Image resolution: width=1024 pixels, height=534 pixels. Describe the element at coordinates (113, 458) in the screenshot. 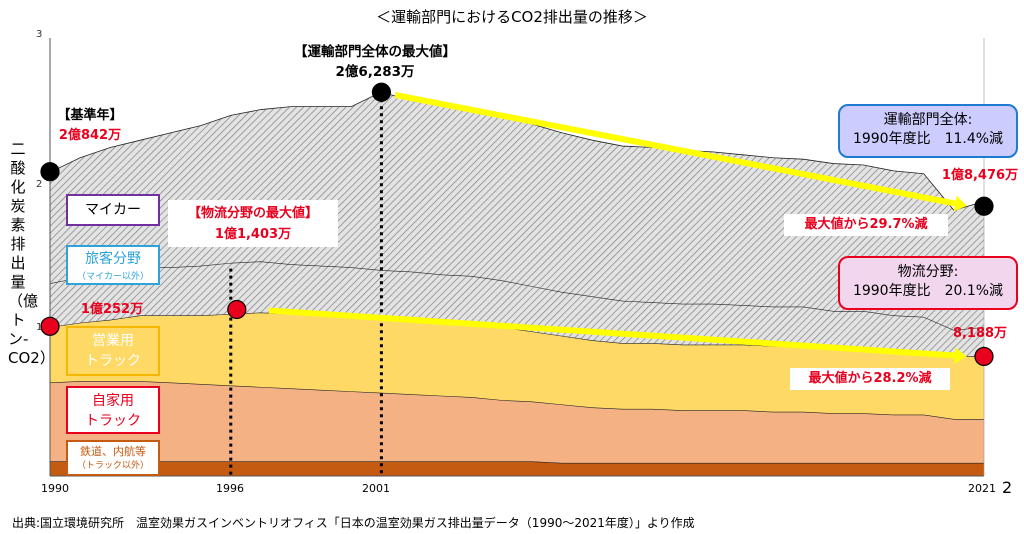

I see `label-rail-ship: 鉄道、内航等 （トラック以外）` at that location.